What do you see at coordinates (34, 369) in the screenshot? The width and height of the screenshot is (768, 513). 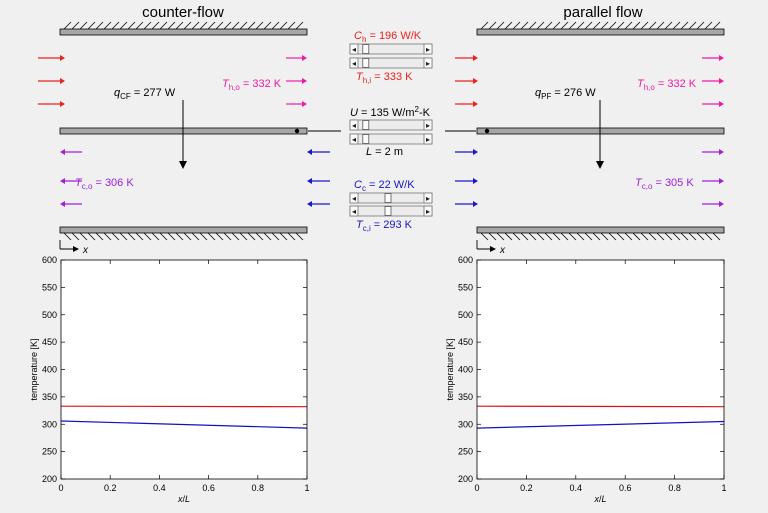 I see `y-axis-label: temperature [K]` at bounding box center [34, 369].